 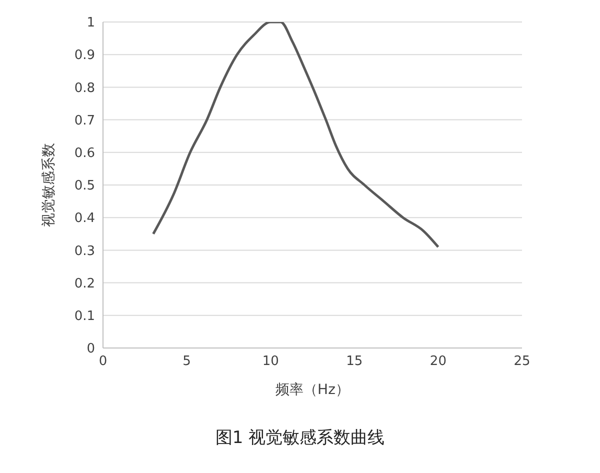 I want to click on x-tick-label: 10, so click(x=270, y=362).